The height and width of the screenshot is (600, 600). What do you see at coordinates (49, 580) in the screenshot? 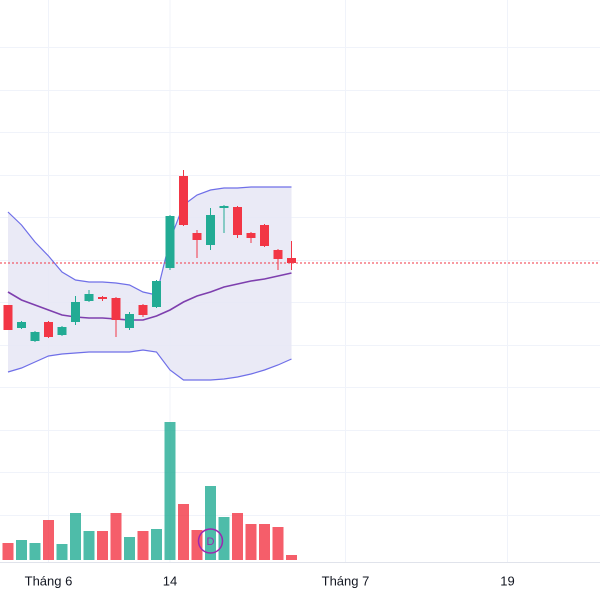
I see `x-tick-label: Tháng 6` at bounding box center [49, 580].